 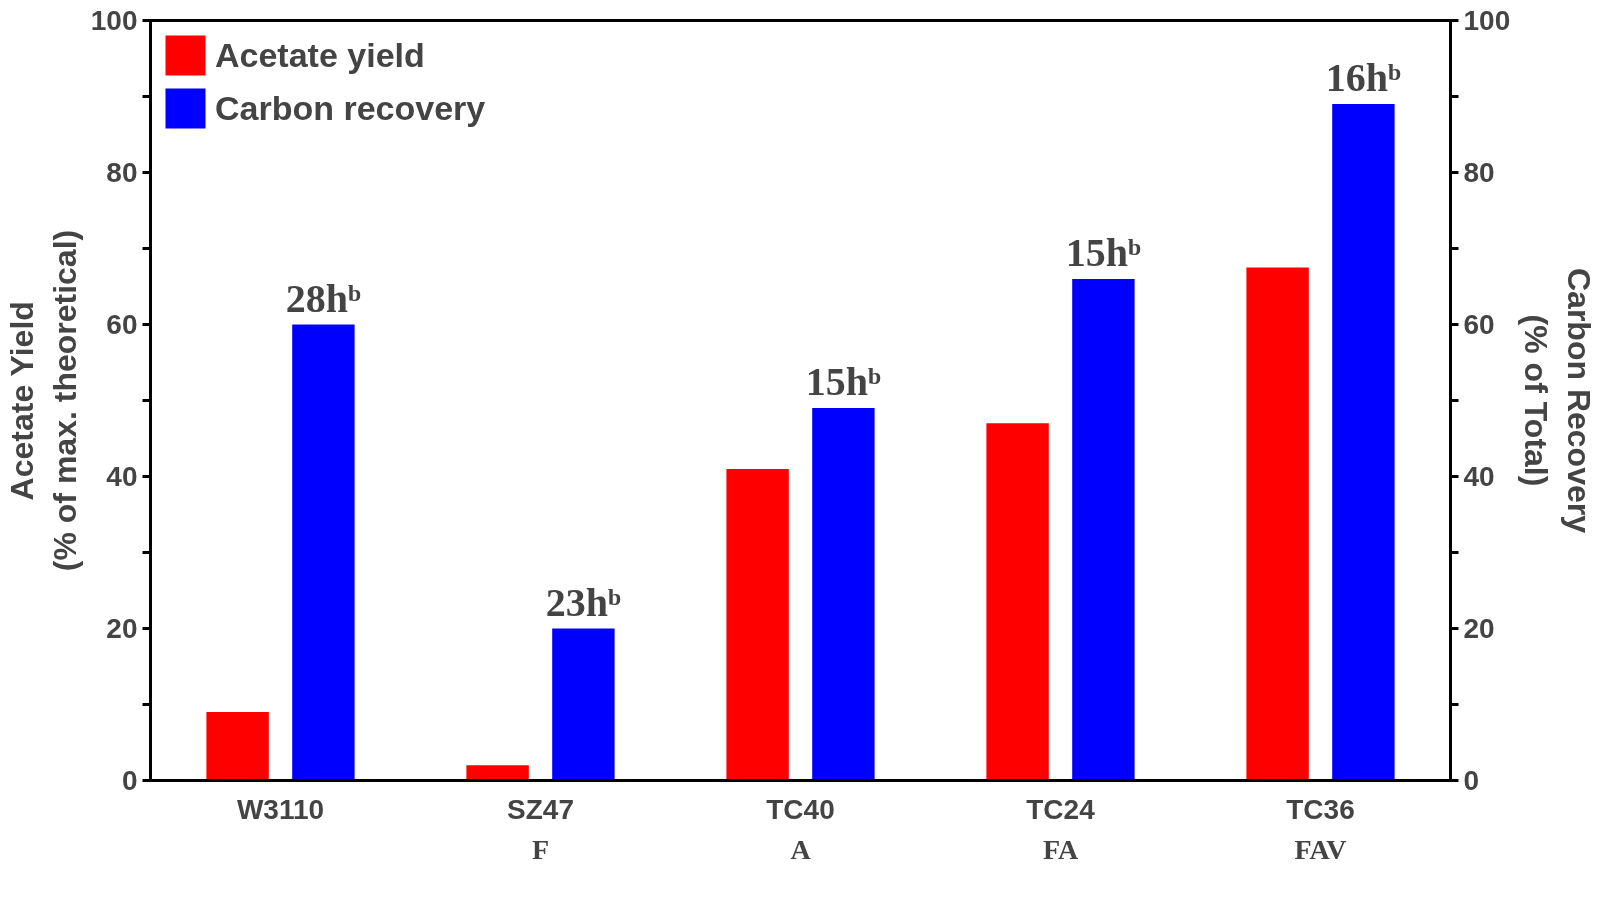 What do you see at coordinates (350, 108) in the screenshot?
I see `legend-label: Carbon recovery` at bounding box center [350, 108].